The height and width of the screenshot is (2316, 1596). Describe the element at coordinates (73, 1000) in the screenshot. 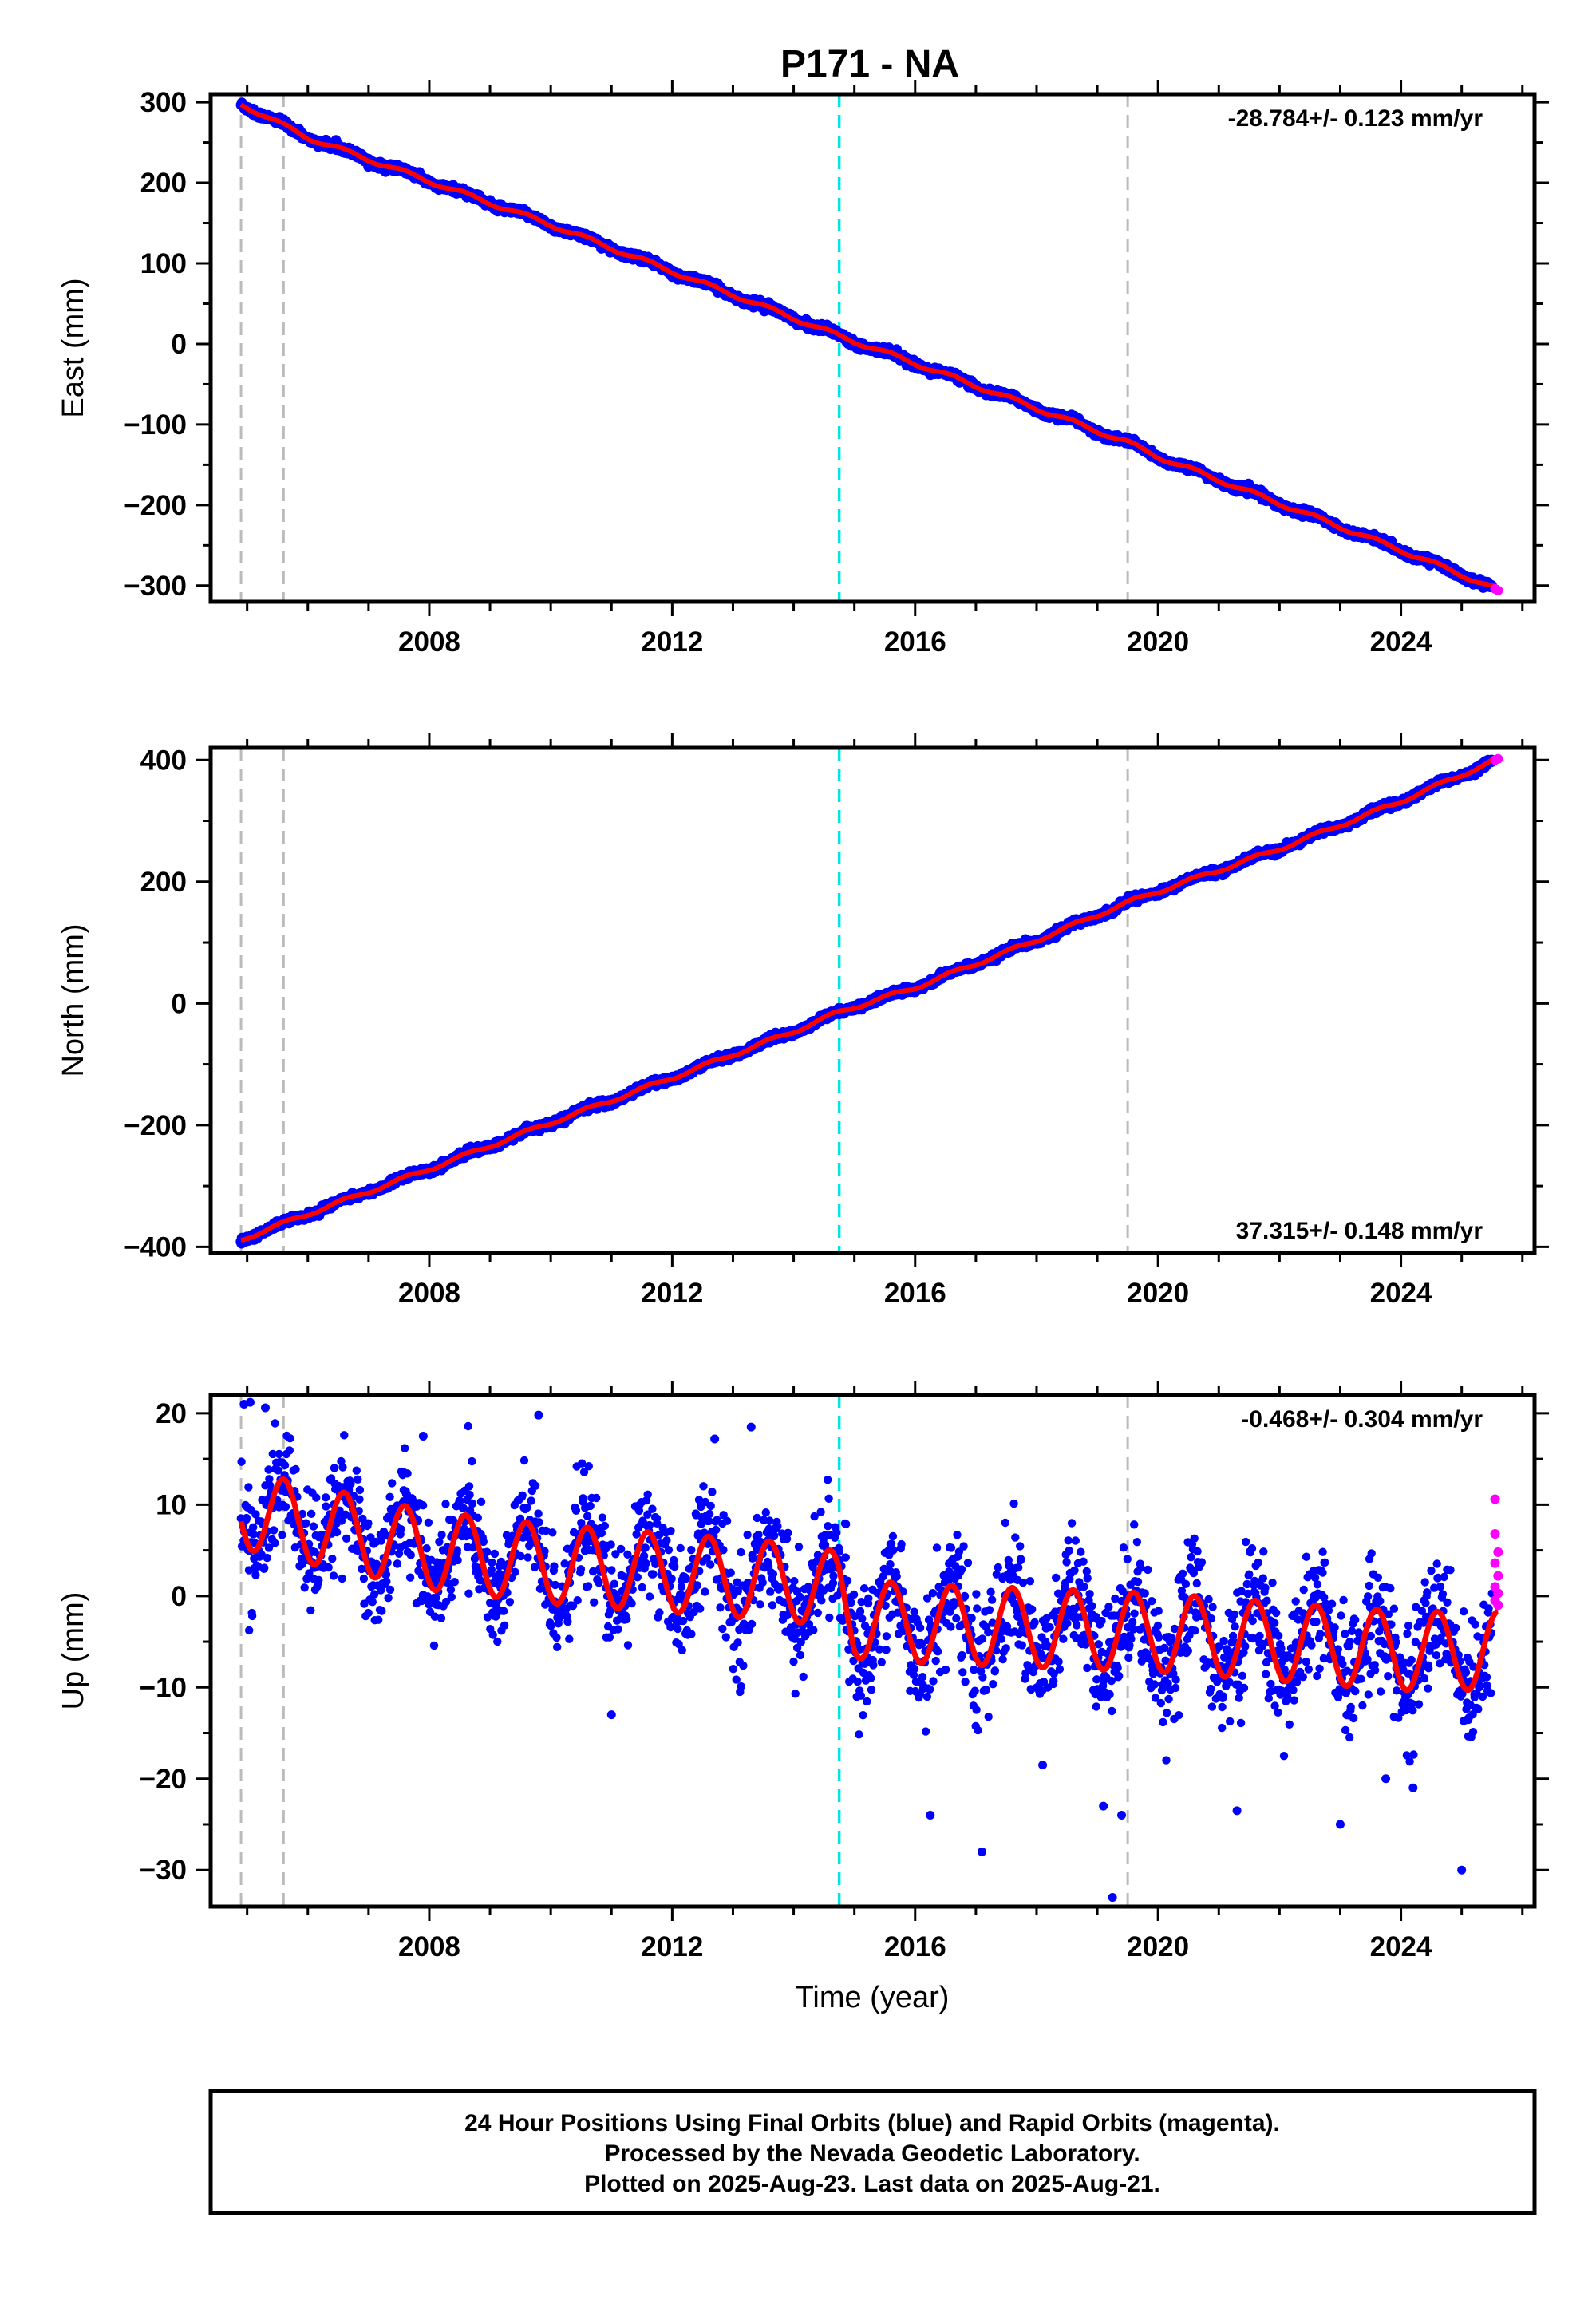

I see `north-y-axis-label: North (mm)` at that location.